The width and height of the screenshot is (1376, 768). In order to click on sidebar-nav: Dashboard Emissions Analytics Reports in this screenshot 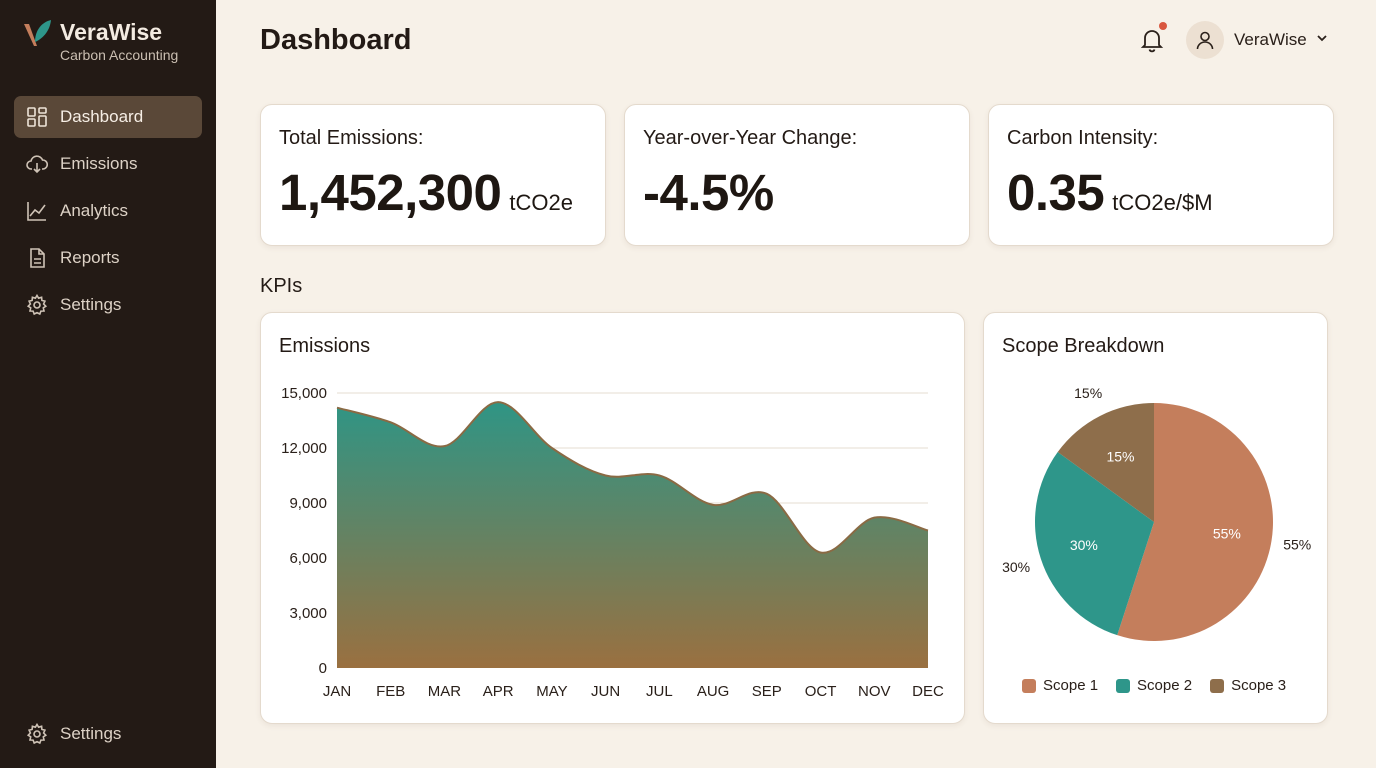, I will do `click(108, 213)`.